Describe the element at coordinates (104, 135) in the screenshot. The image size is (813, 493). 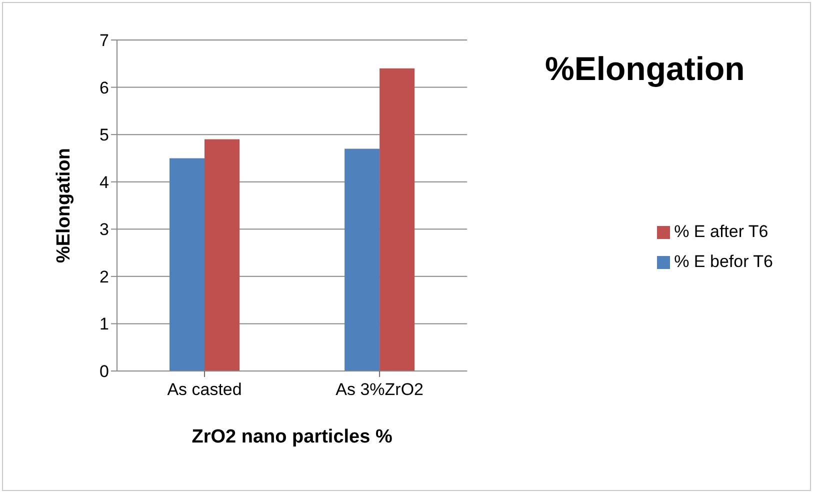
I see `y-tick-label: 5` at that location.